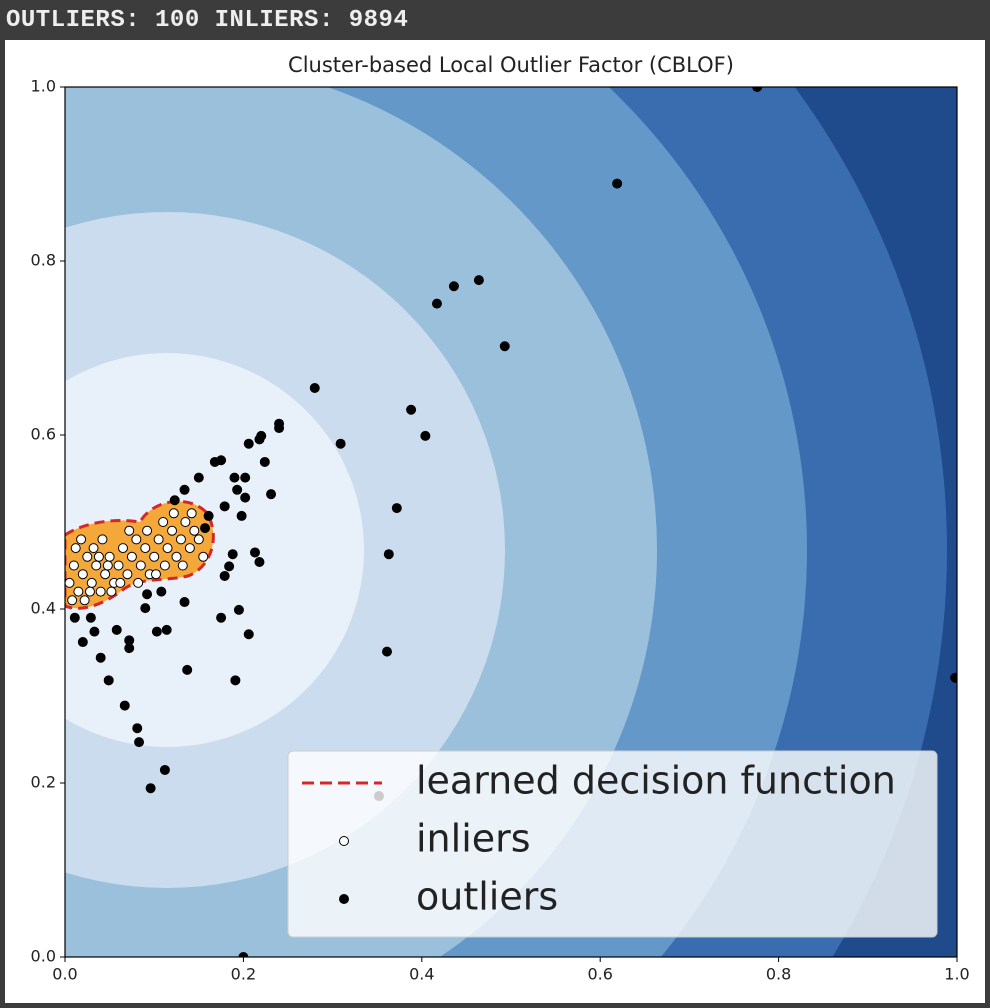 This screenshot has width=990, height=1008. What do you see at coordinates (214, 550) in the screenshot?
I see `contour-band` at bounding box center [214, 550].